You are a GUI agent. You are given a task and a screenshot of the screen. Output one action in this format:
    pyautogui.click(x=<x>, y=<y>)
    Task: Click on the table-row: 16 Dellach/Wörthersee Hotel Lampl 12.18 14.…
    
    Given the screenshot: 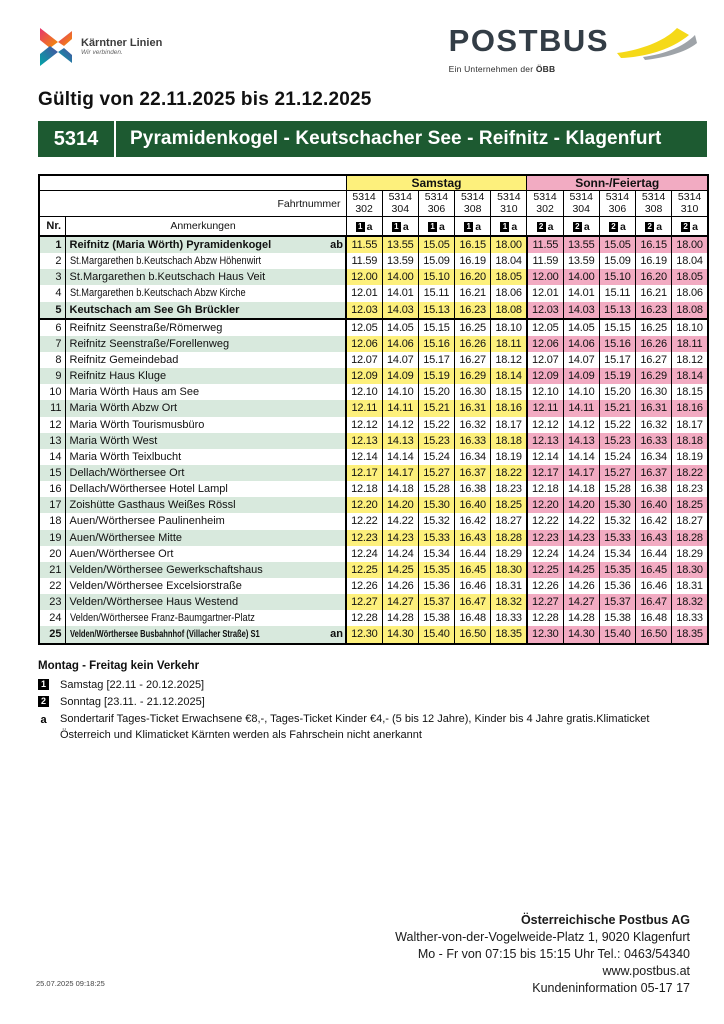 What is the action you would take?
    pyautogui.click(x=373, y=489)
    